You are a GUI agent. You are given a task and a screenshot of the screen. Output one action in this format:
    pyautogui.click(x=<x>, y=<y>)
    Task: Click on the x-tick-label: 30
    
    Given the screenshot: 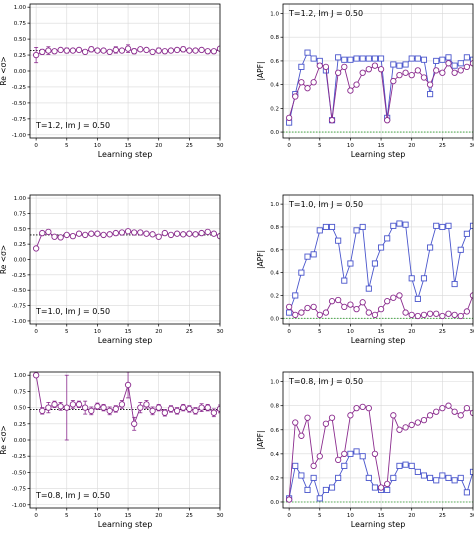 What is the action you would take?
    pyautogui.click(x=472, y=146)
    